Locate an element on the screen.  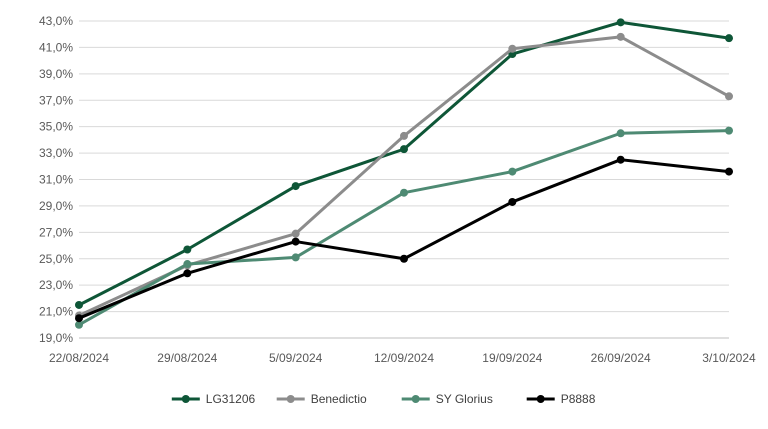
legend-label: SY Glorius is located at coordinates (464, 399).